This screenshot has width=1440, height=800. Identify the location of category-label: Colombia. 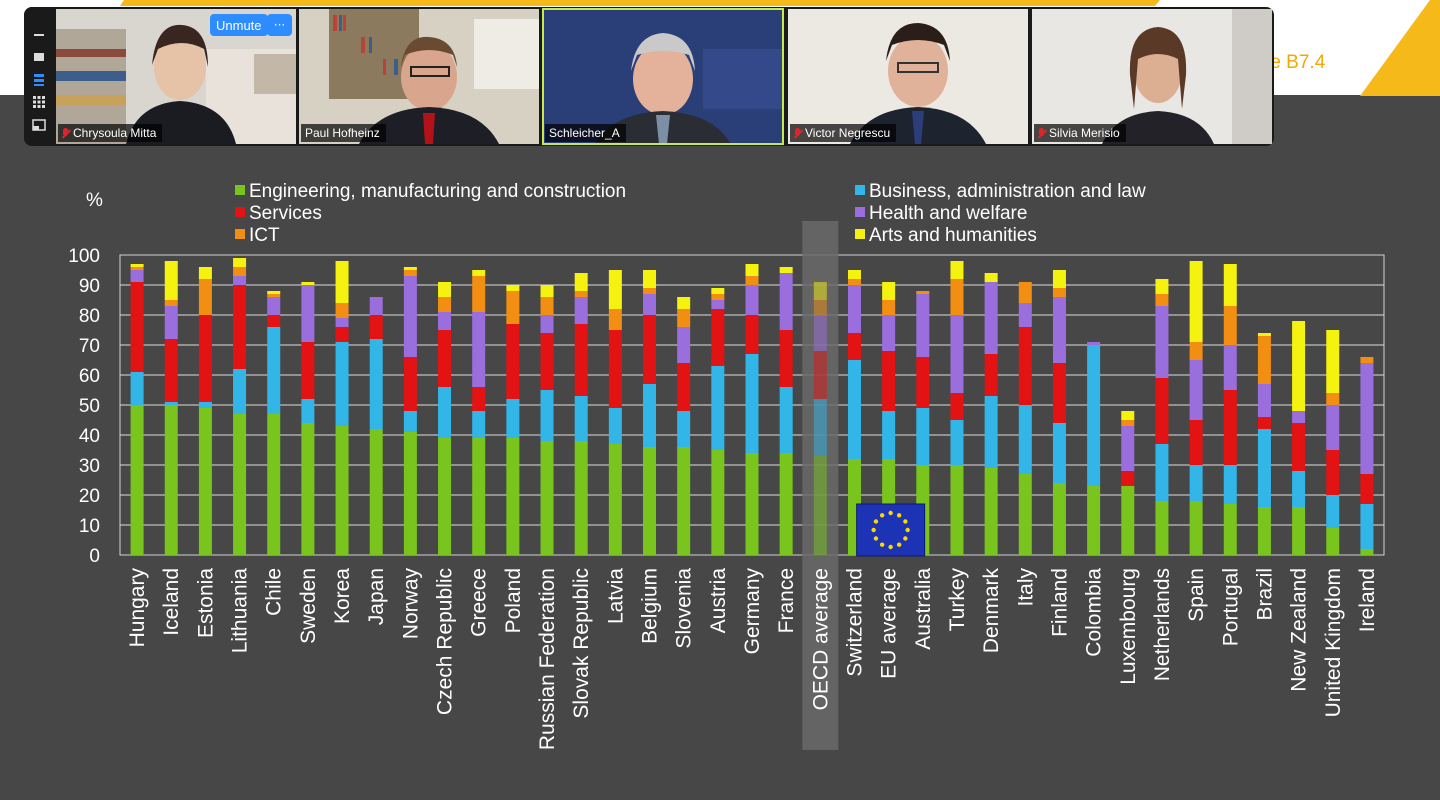
(1094, 612).